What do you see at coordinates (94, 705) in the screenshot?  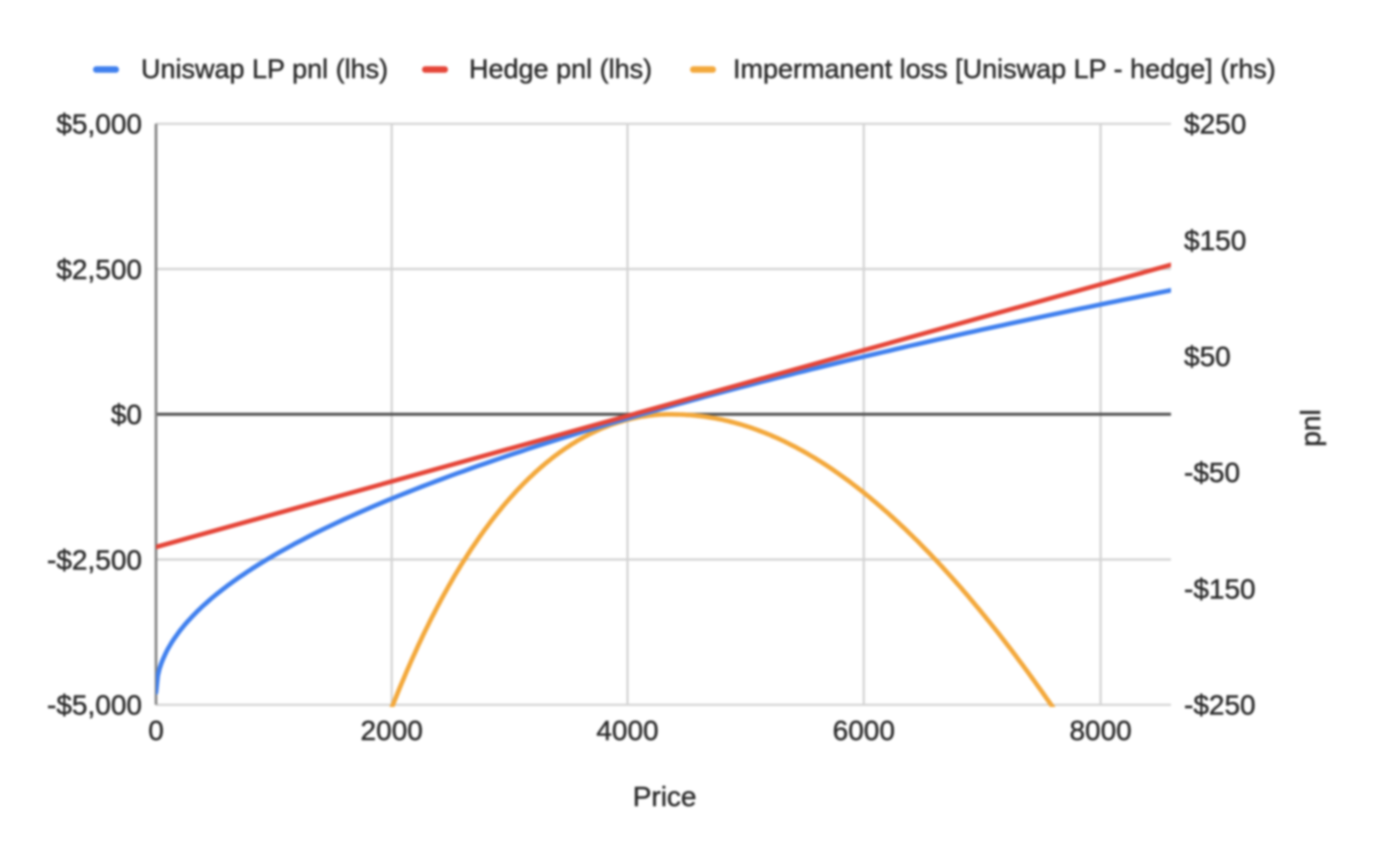 I see `svg-text: -$5,000` at bounding box center [94, 705].